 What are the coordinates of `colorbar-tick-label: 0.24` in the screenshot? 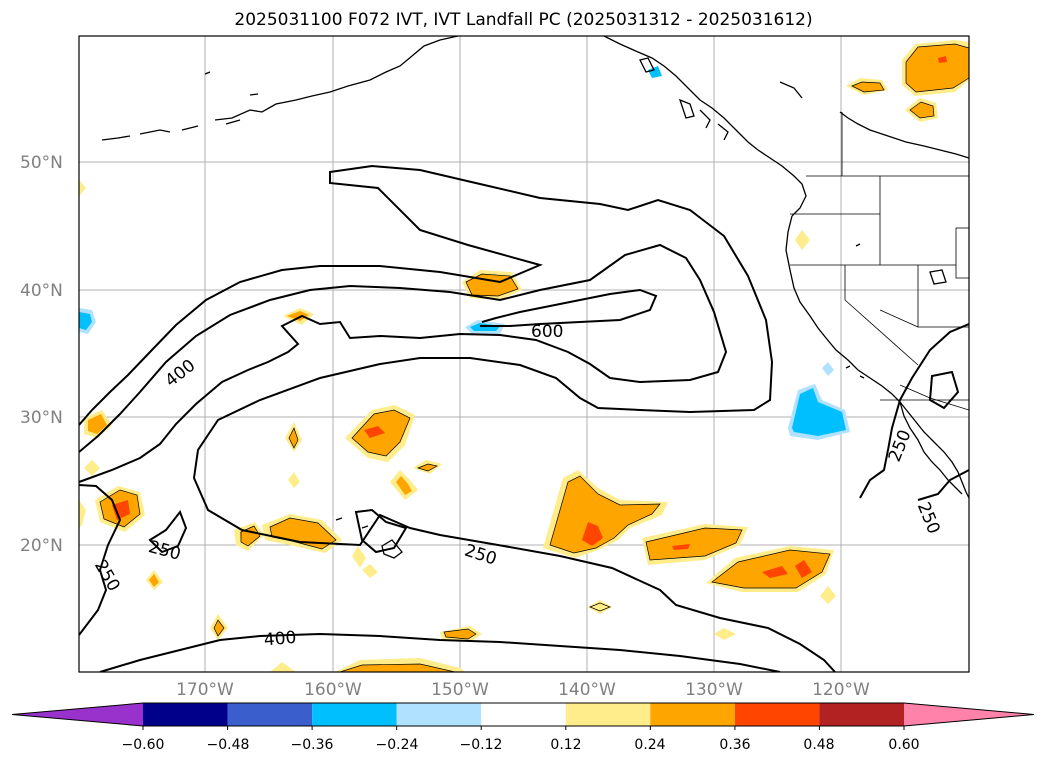 It's located at (649, 745).